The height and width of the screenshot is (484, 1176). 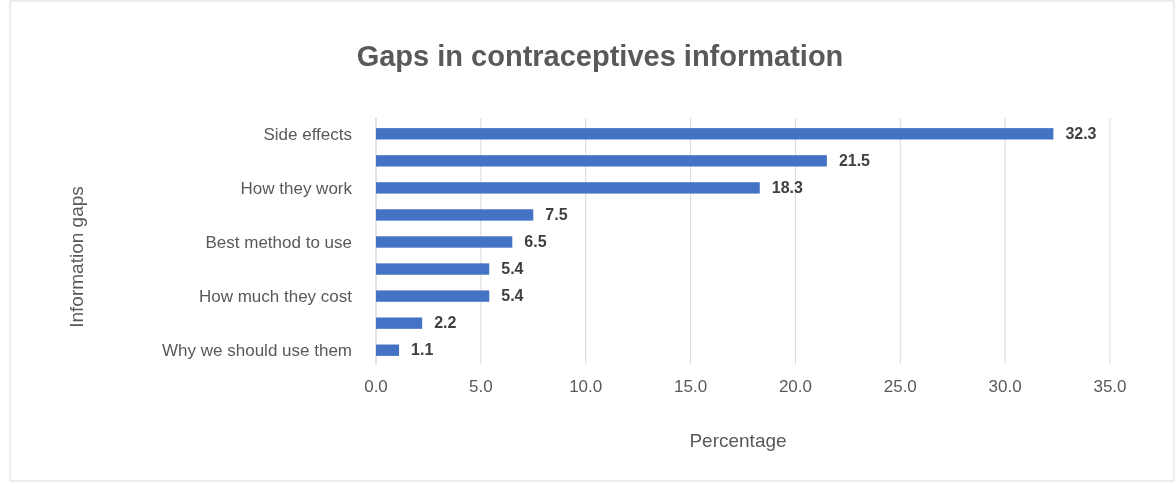 I want to click on data-label: 21.5, so click(x=854, y=160).